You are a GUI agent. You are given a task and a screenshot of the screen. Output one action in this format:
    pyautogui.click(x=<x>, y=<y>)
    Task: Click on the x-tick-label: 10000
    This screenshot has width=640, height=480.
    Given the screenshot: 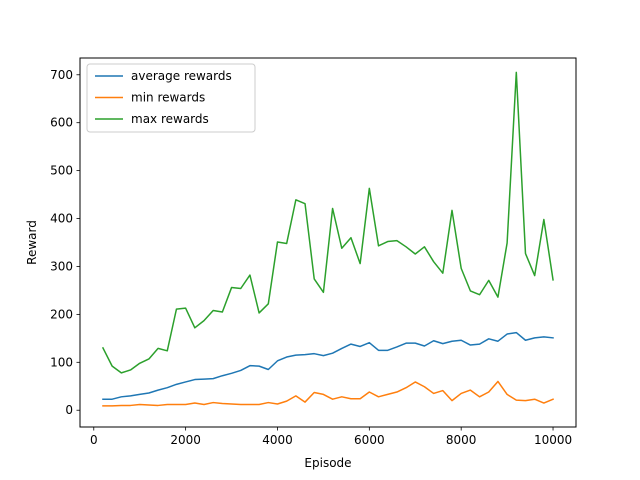 What is the action you would take?
    pyautogui.click(x=553, y=440)
    